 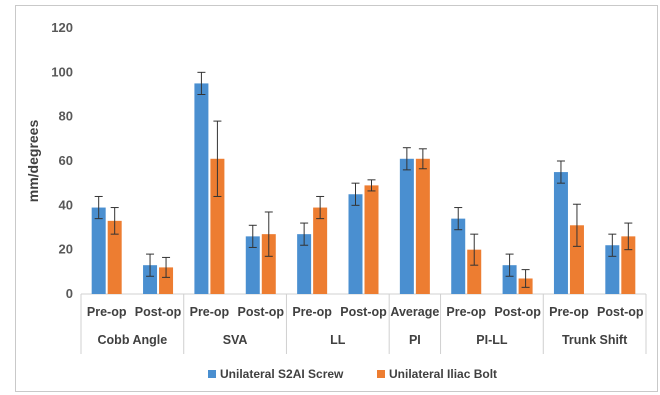 I want to click on y-tick-label: 100, so click(x=62, y=71).